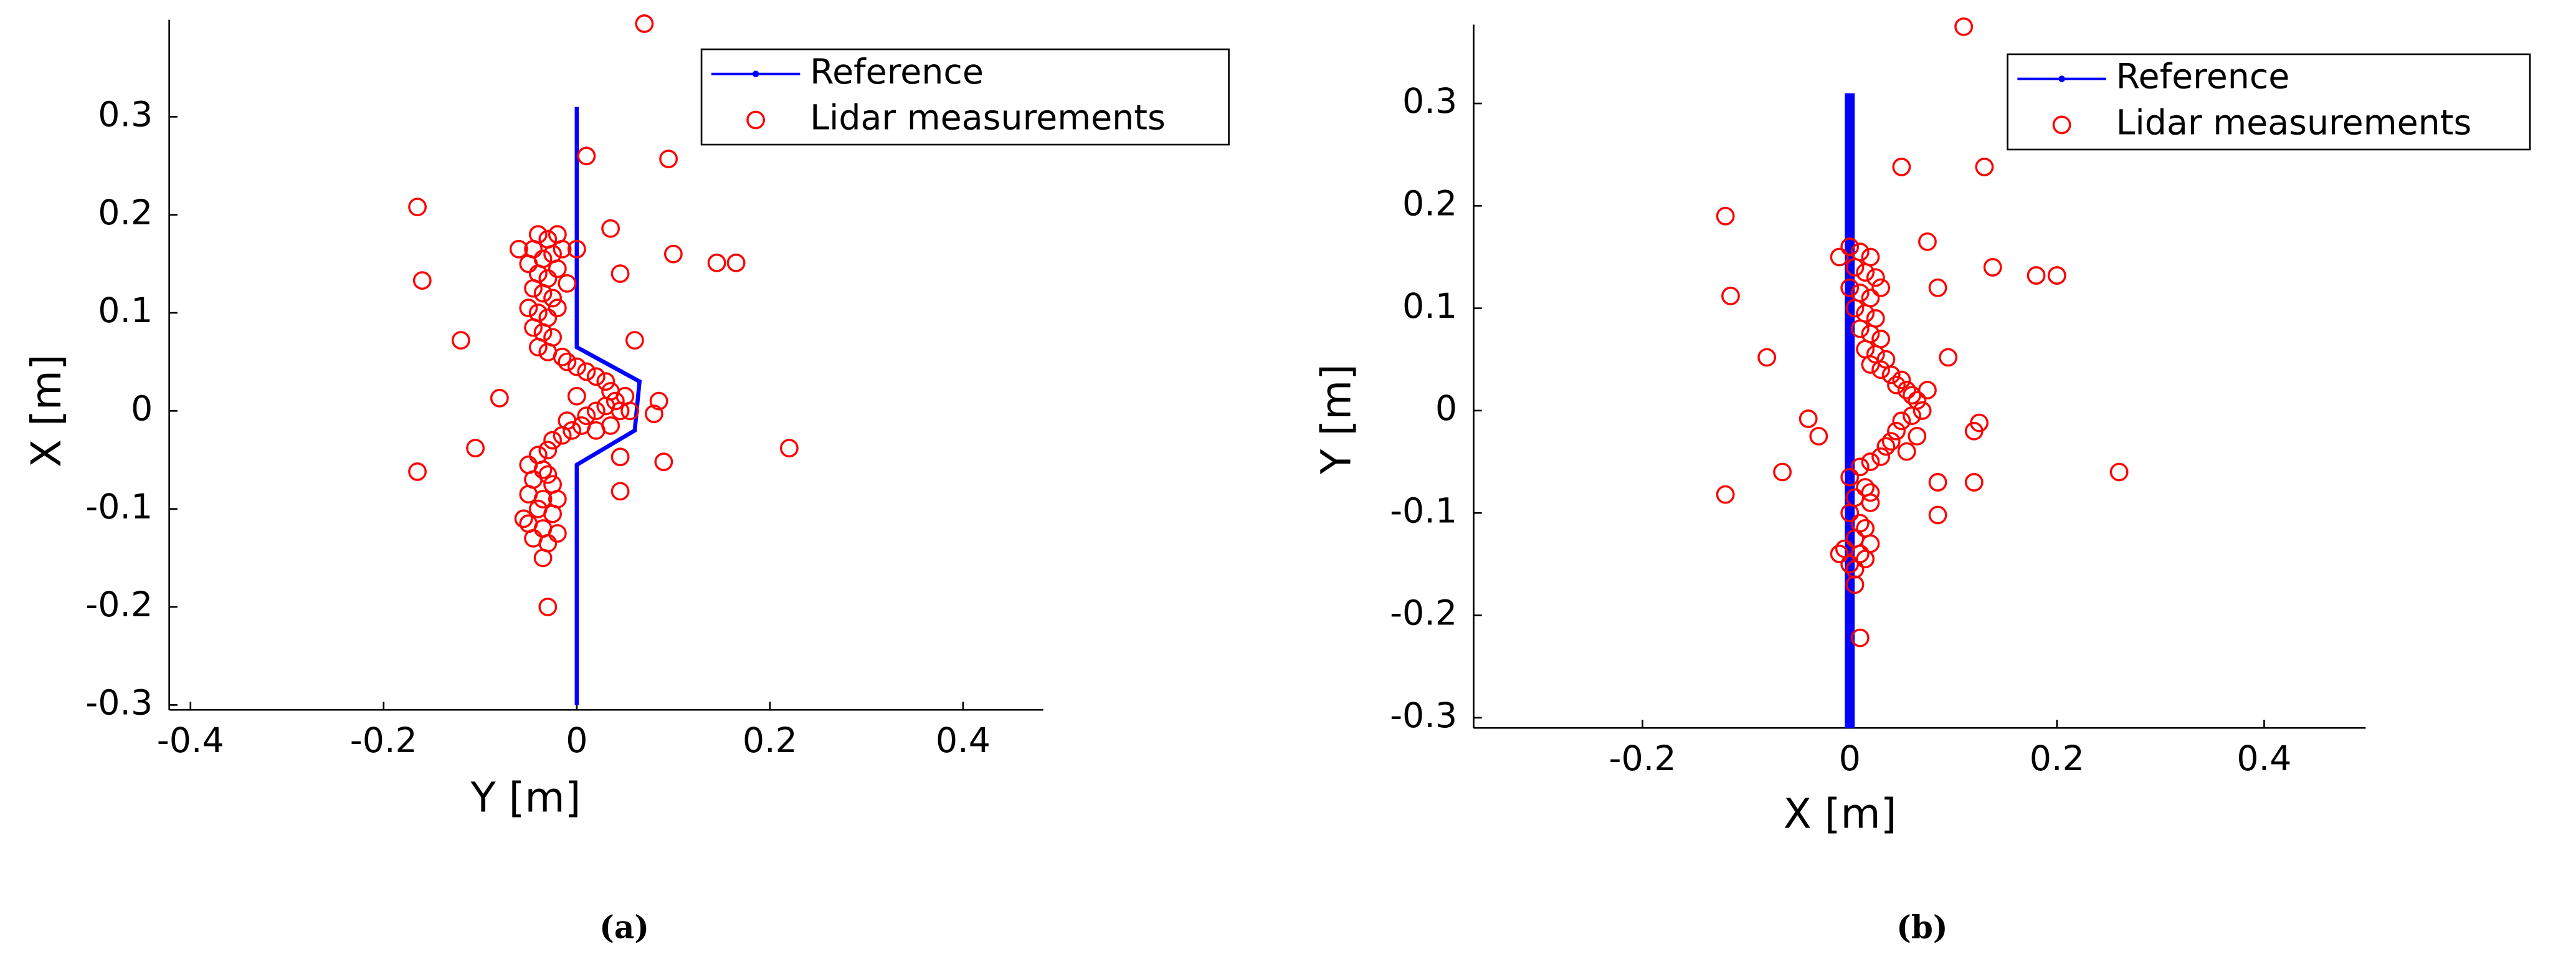 The height and width of the screenshot is (959, 2576). I want to click on caption: (b), so click(1921, 927).